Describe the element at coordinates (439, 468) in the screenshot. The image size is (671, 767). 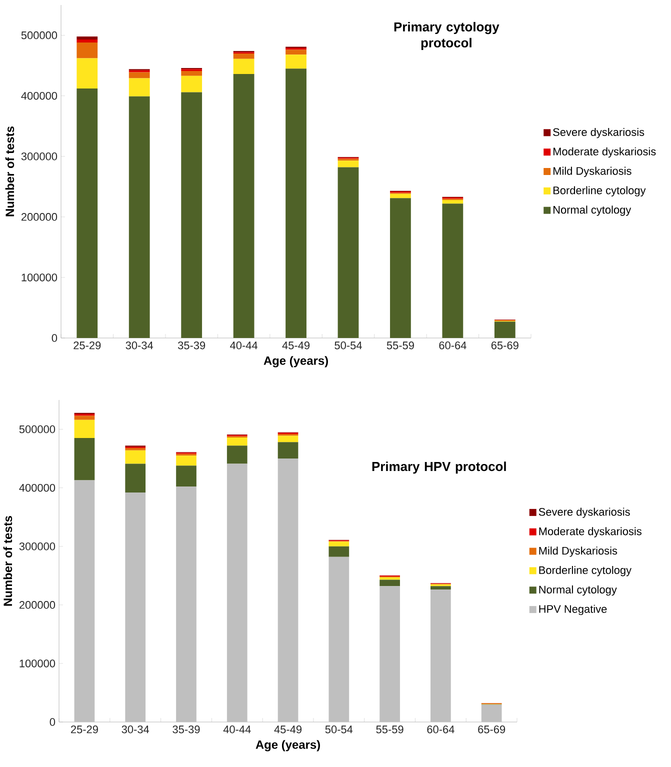
I see `text: Primary HPV protocol` at that location.